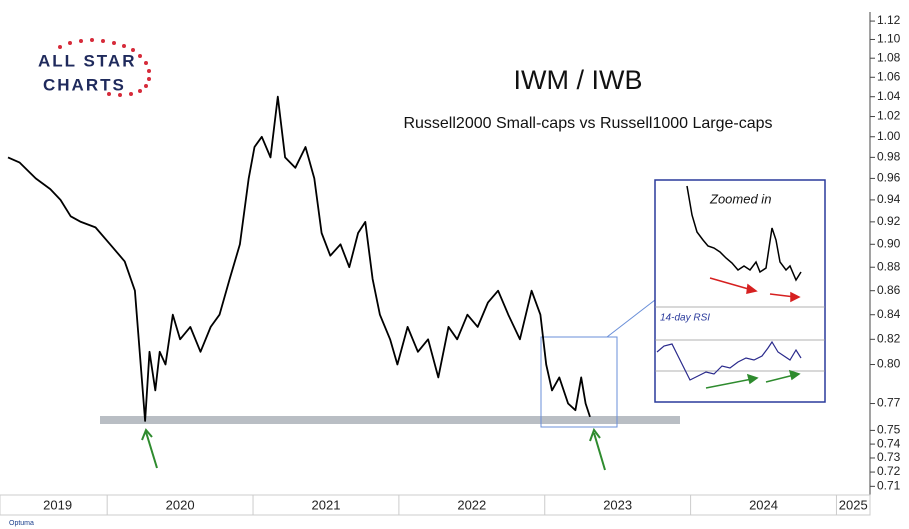 Image resolution: width=909 pixels, height=529 pixels. I want to click on y-tick-label: 0.88, so click(889, 266).